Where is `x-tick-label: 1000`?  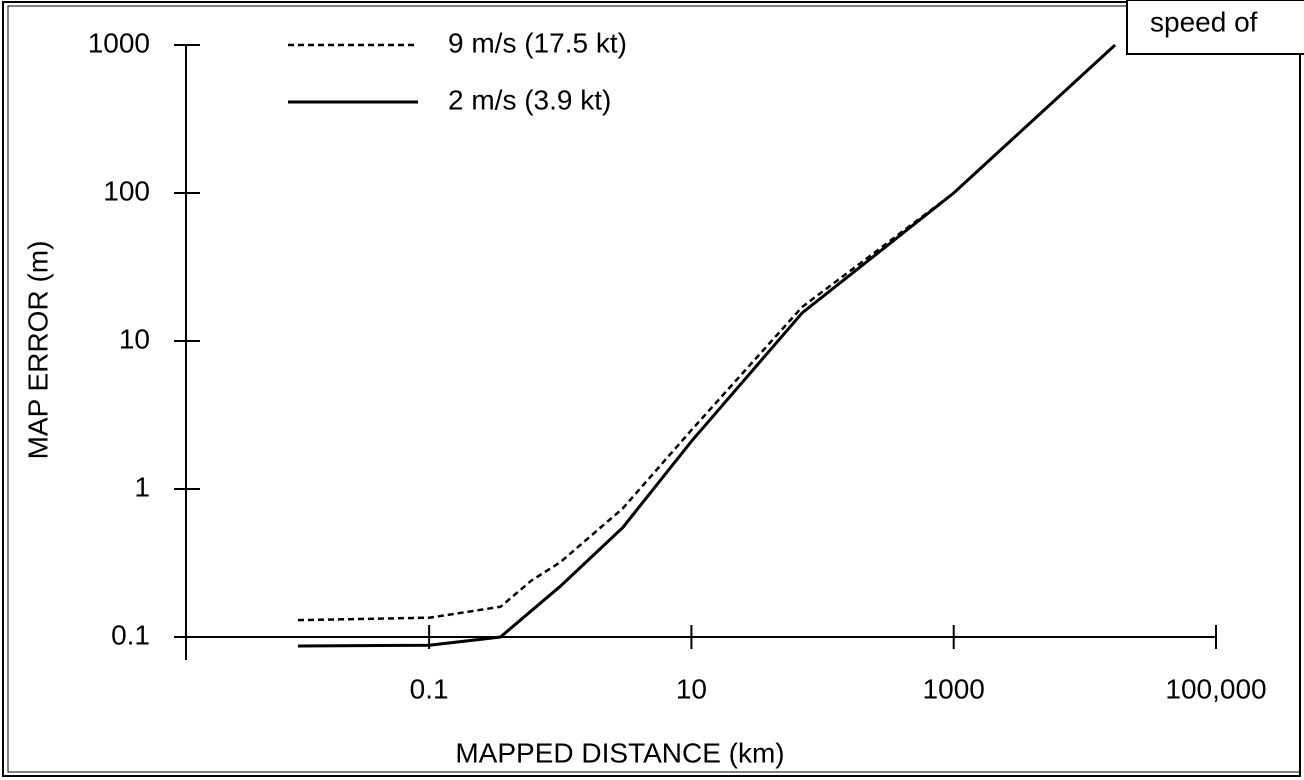 x-tick-label: 1000 is located at coordinates (954, 688).